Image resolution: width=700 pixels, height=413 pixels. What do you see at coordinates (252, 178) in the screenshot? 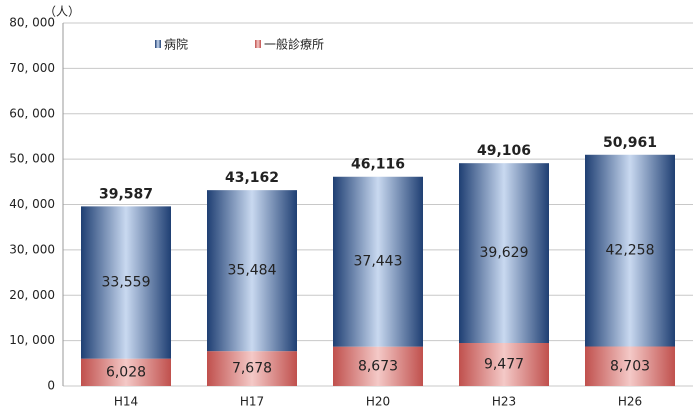
I see `total-label: 43,162` at bounding box center [252, 178].